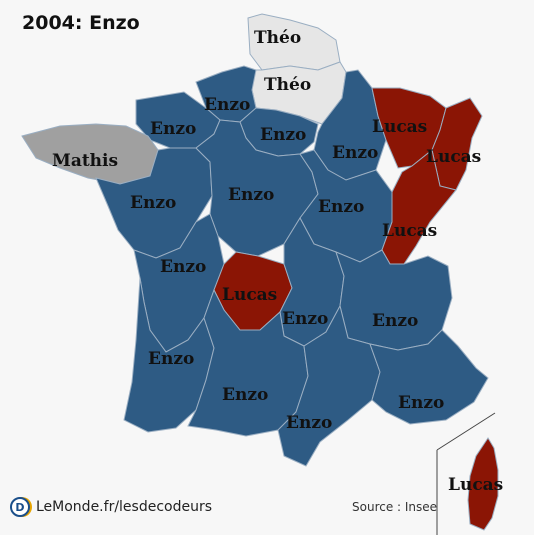 The width and height of the screenshot is (534, 535). Describe the element at coordinates (453, 157) in the screenshot. I see `region-label-alsace: Lucas` at that location.